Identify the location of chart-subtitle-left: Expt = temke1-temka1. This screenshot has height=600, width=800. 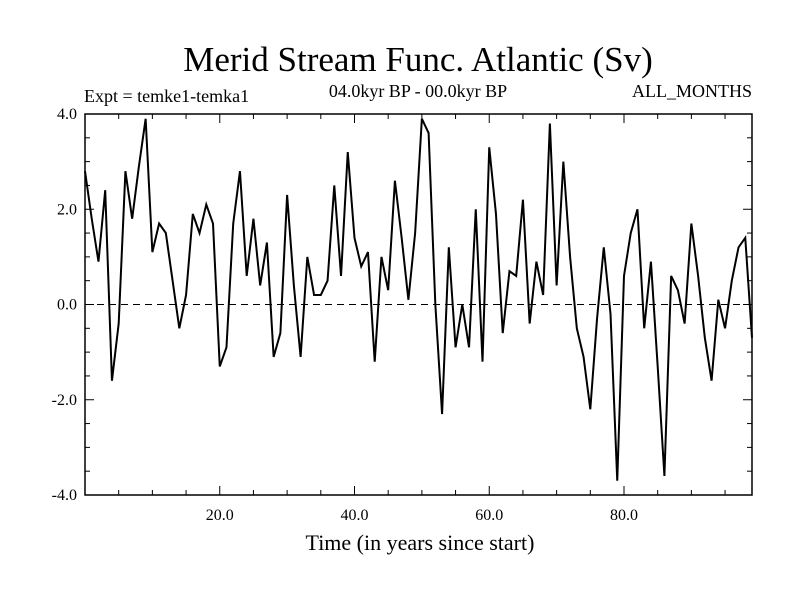
(166, 96).